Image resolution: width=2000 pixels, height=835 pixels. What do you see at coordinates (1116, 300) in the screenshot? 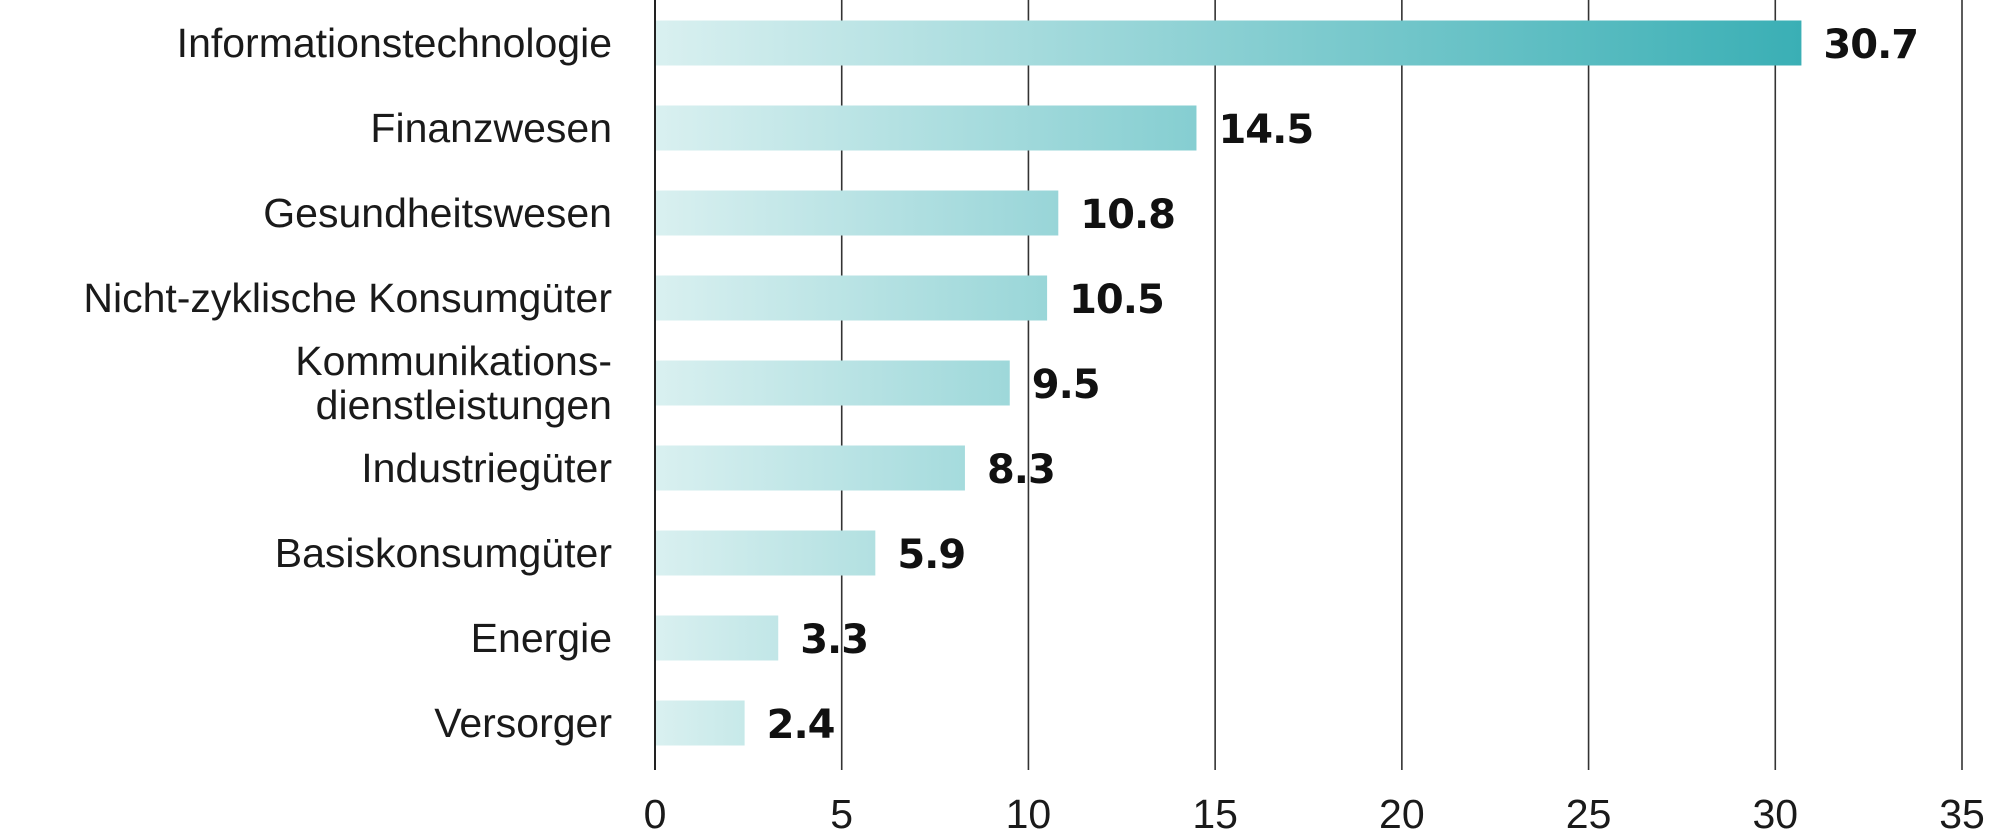
I see `value-label-3: 10.5` at bounding box center [1116, 300].